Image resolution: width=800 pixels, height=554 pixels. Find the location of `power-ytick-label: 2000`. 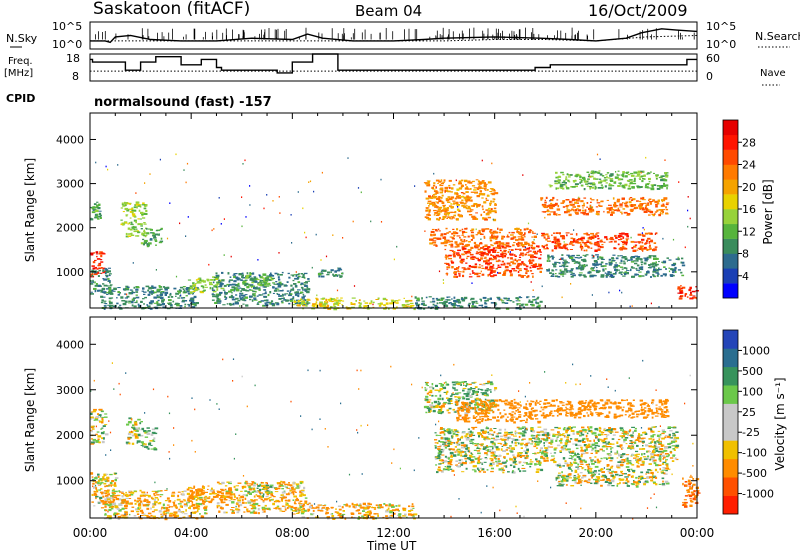

power-ytick-label: 2000 is located at coordinates (70, 228).